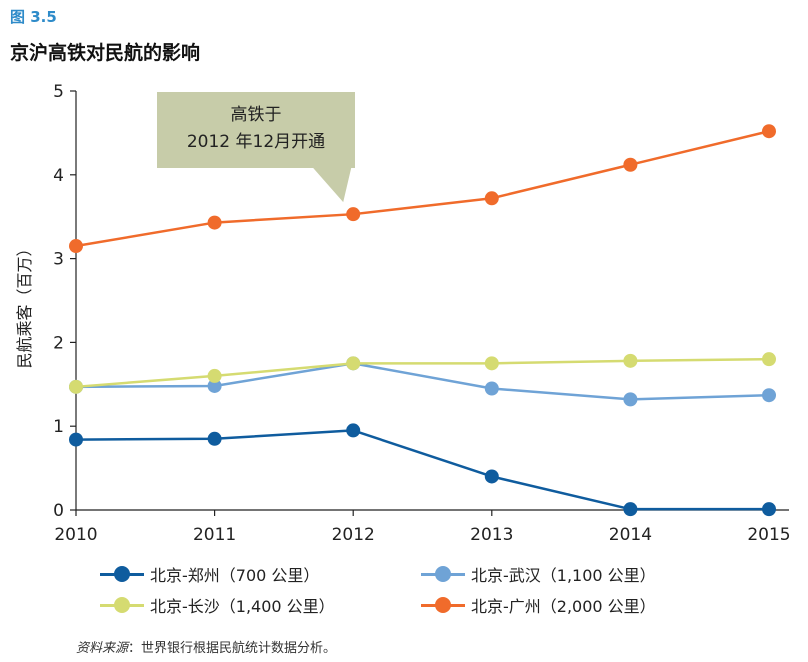 This screenshot has width=808, height=662. I want to click on y-tick-label: 1, so click(58, 427).